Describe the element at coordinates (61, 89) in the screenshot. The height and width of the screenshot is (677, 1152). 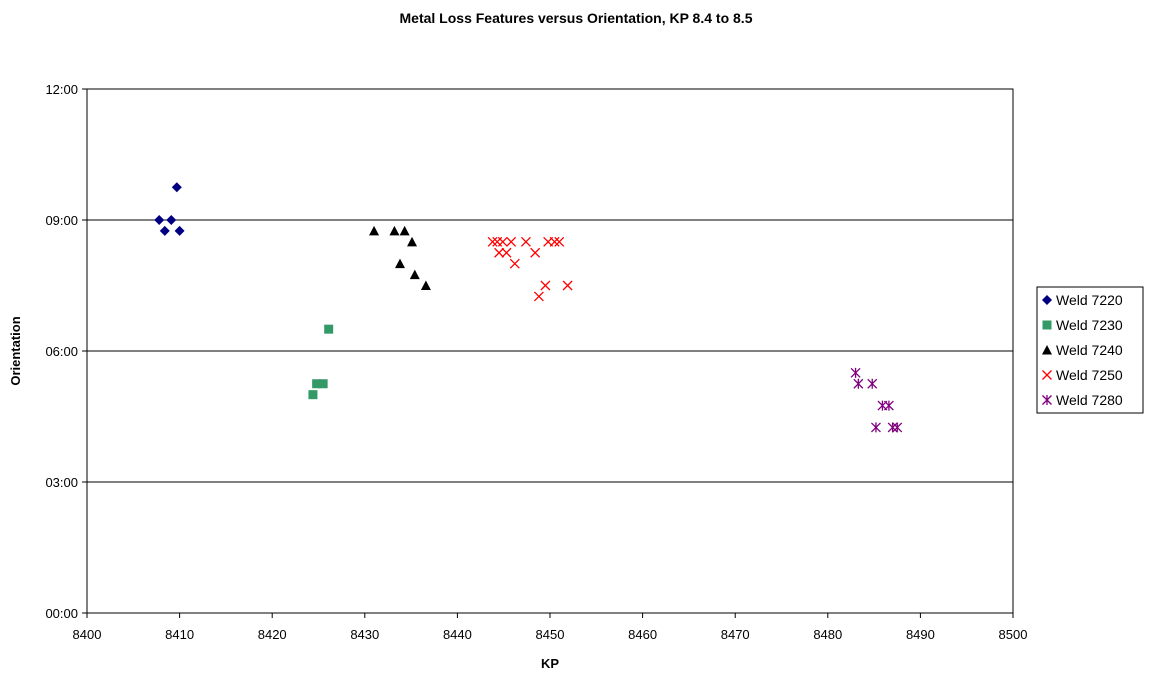
I see `y-tick-label: 12:00` at that location.